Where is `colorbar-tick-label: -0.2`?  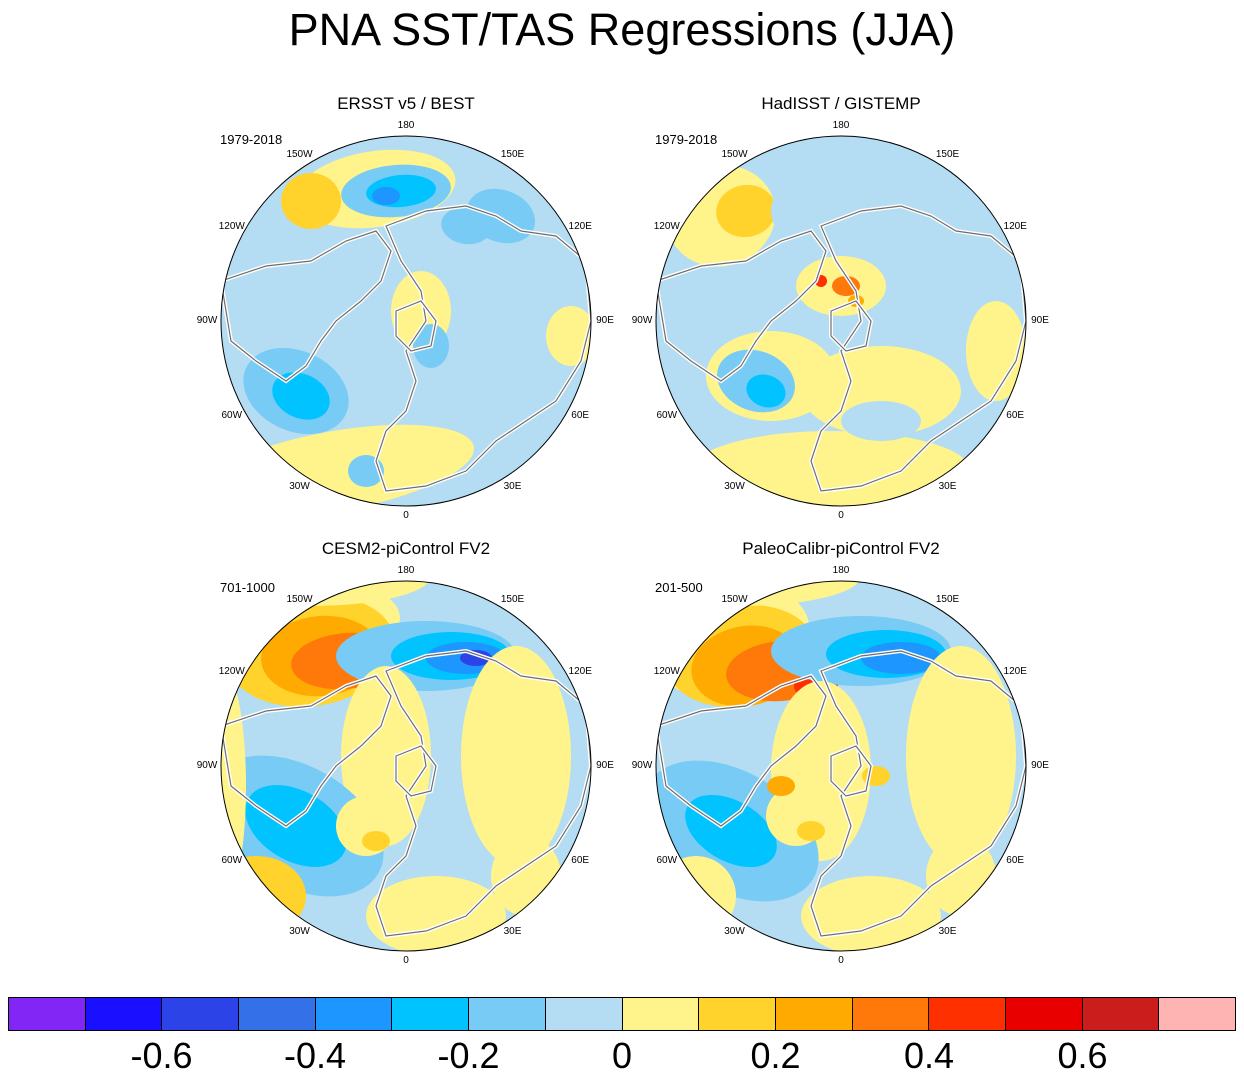 colorbar-tick-label: -0.2 is located at coordinates (468, 1055).